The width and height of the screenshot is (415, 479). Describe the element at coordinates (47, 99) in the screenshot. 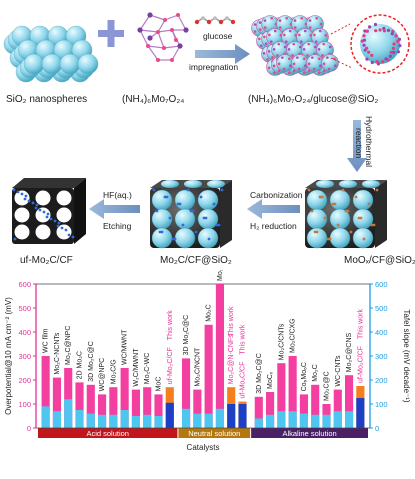

I see `sio2-label: SiO₂ nanospheres` at that location.